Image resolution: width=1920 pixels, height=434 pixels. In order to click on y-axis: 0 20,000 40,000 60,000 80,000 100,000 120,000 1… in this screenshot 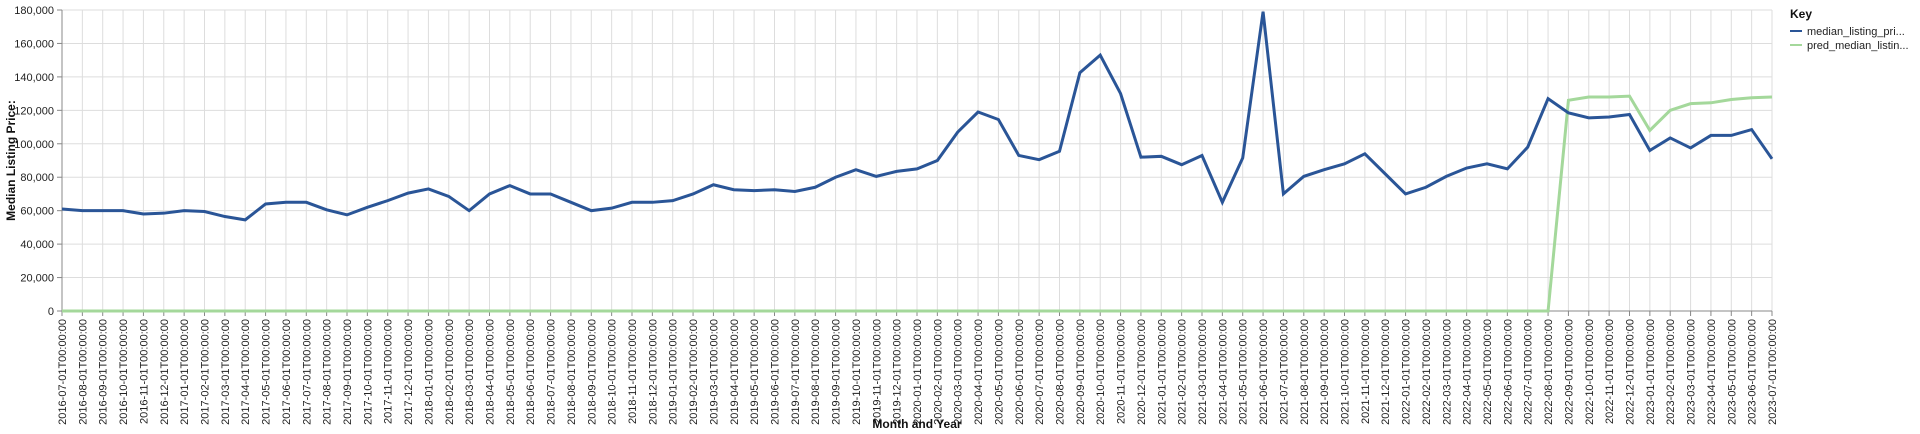, I will do `click(38, 161)`.